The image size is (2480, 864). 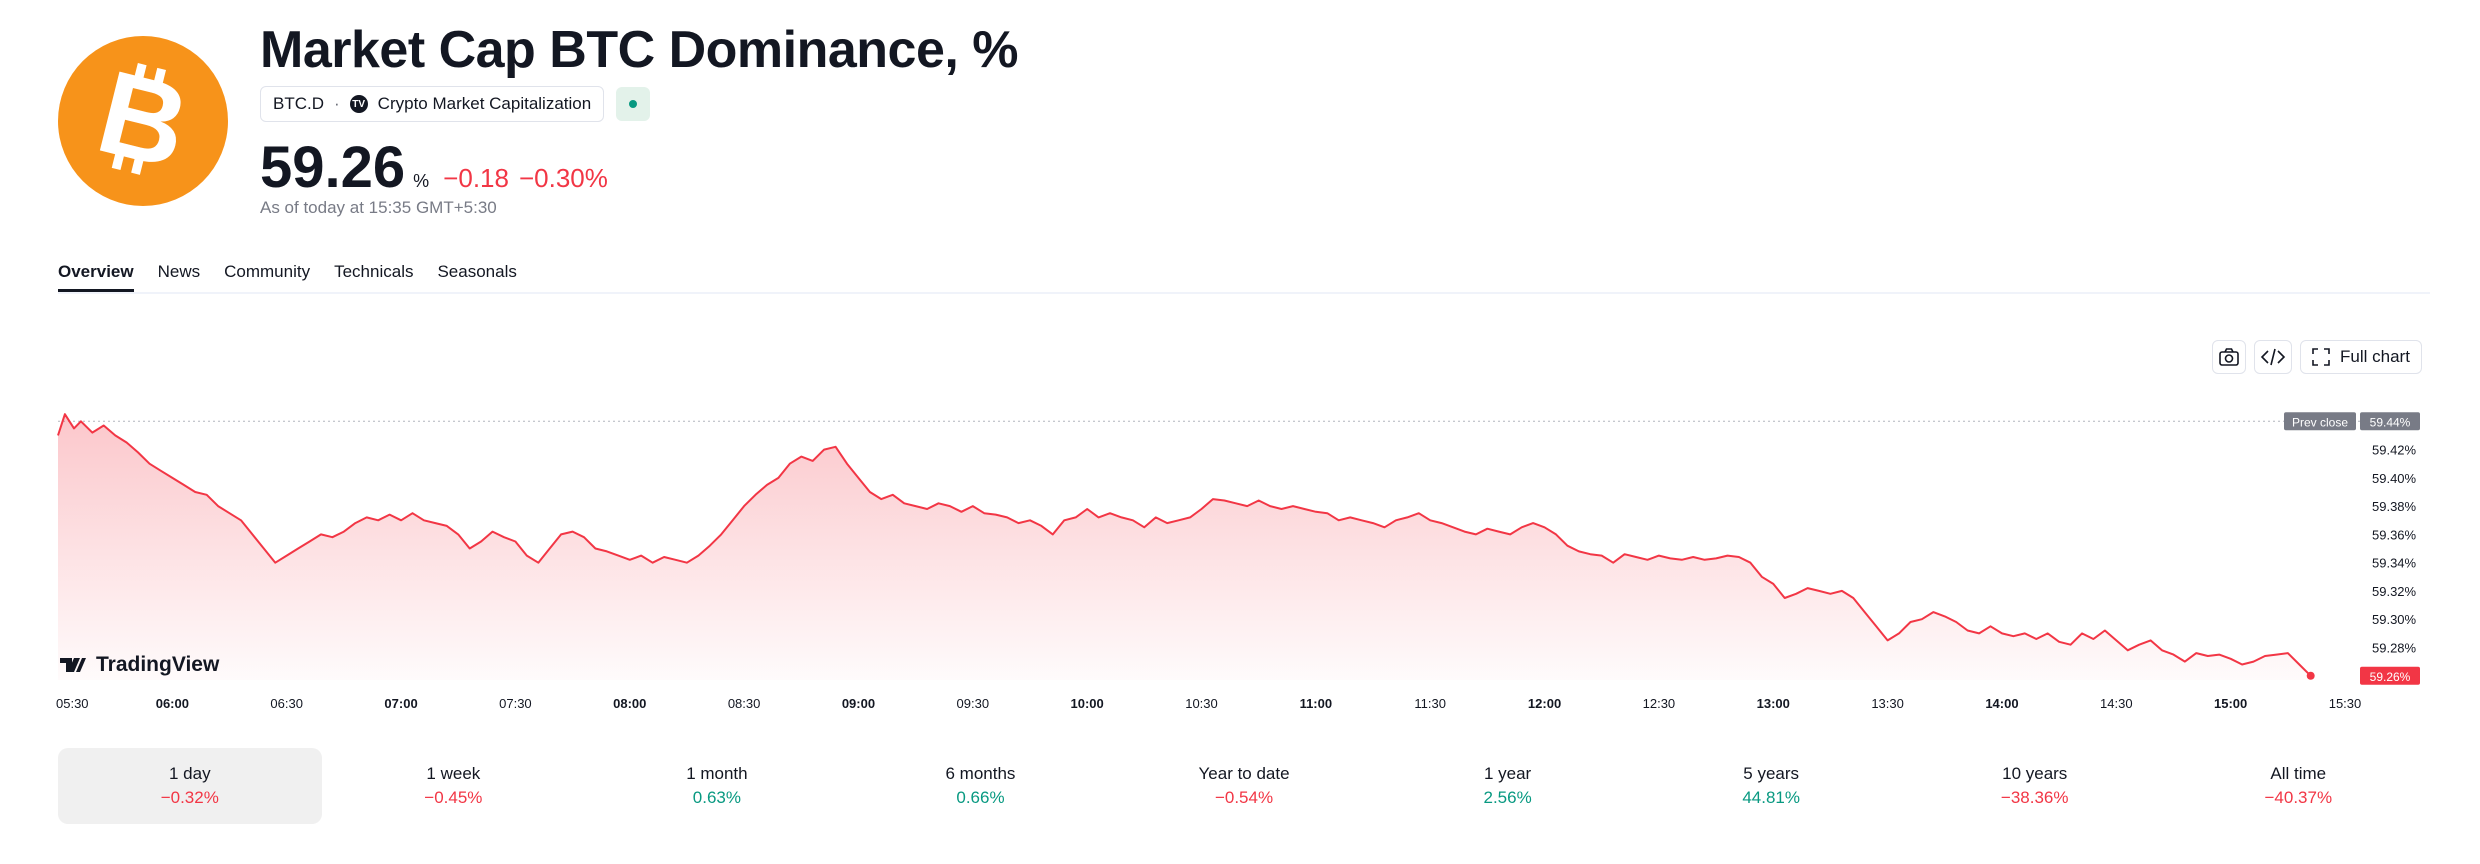 I want to click on y-tick-label: 59.32%, so click(x=2394, y=591).